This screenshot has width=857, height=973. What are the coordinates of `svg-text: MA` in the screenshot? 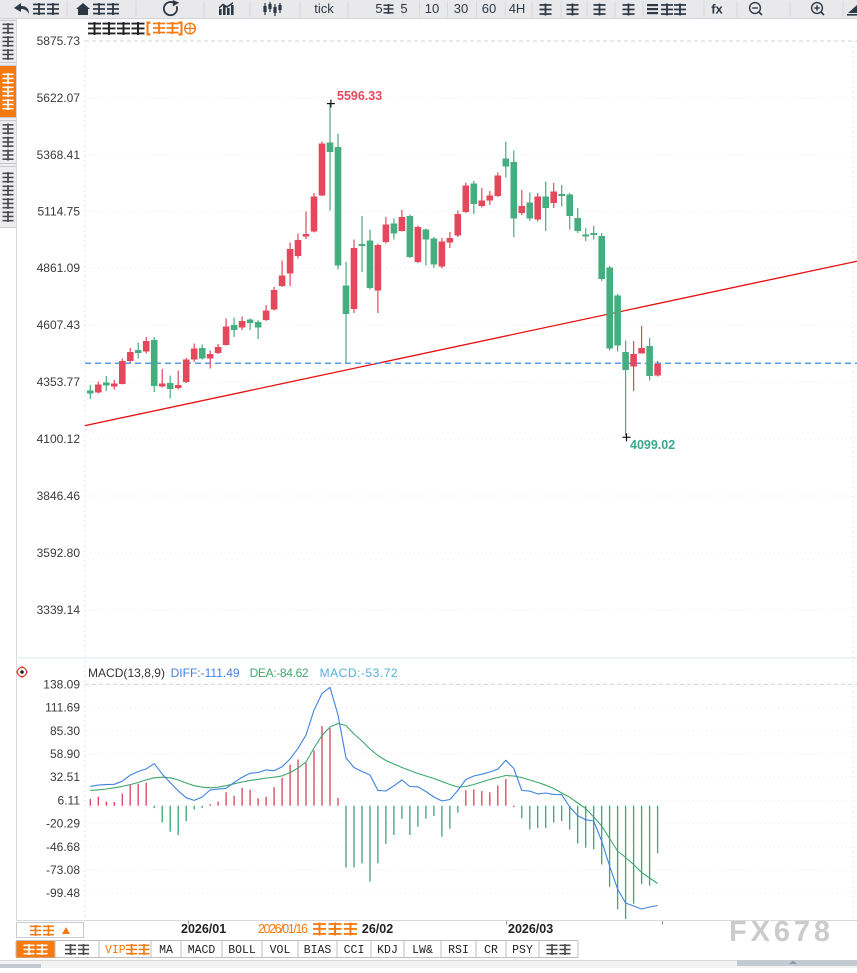 It's located at (166, 950).